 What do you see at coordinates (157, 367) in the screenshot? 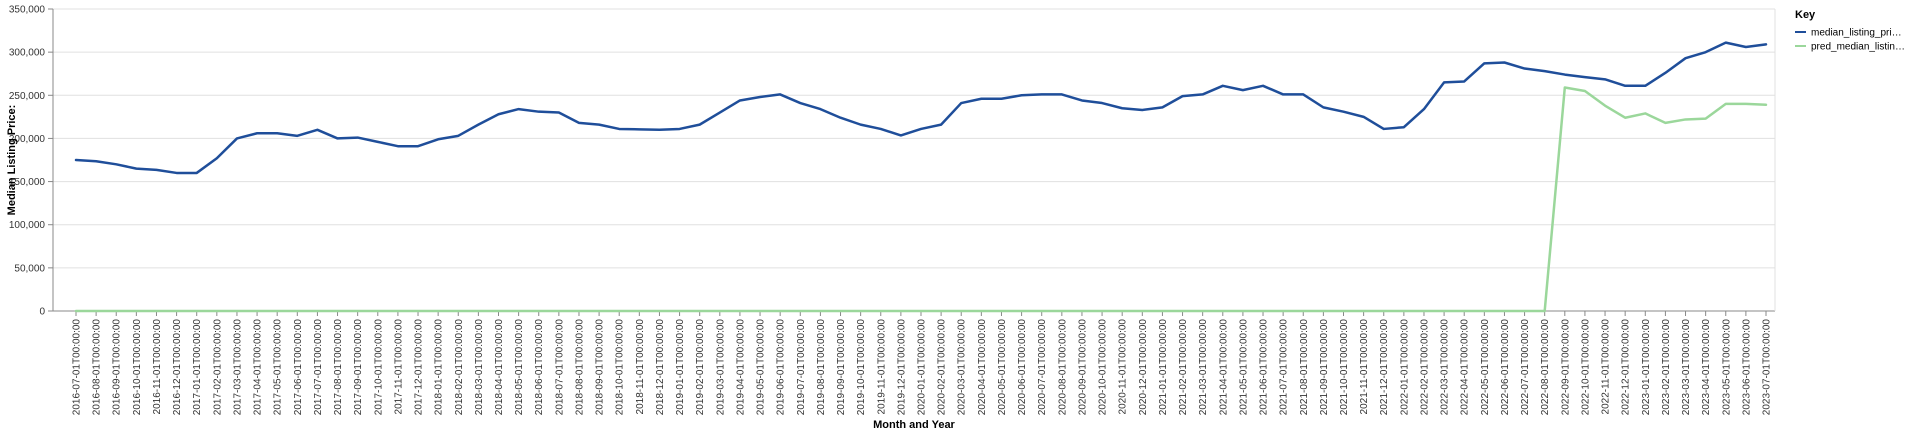
I see `x-tick-label: 2016-11-01T00:00:00` at bounding box center [157, 367].